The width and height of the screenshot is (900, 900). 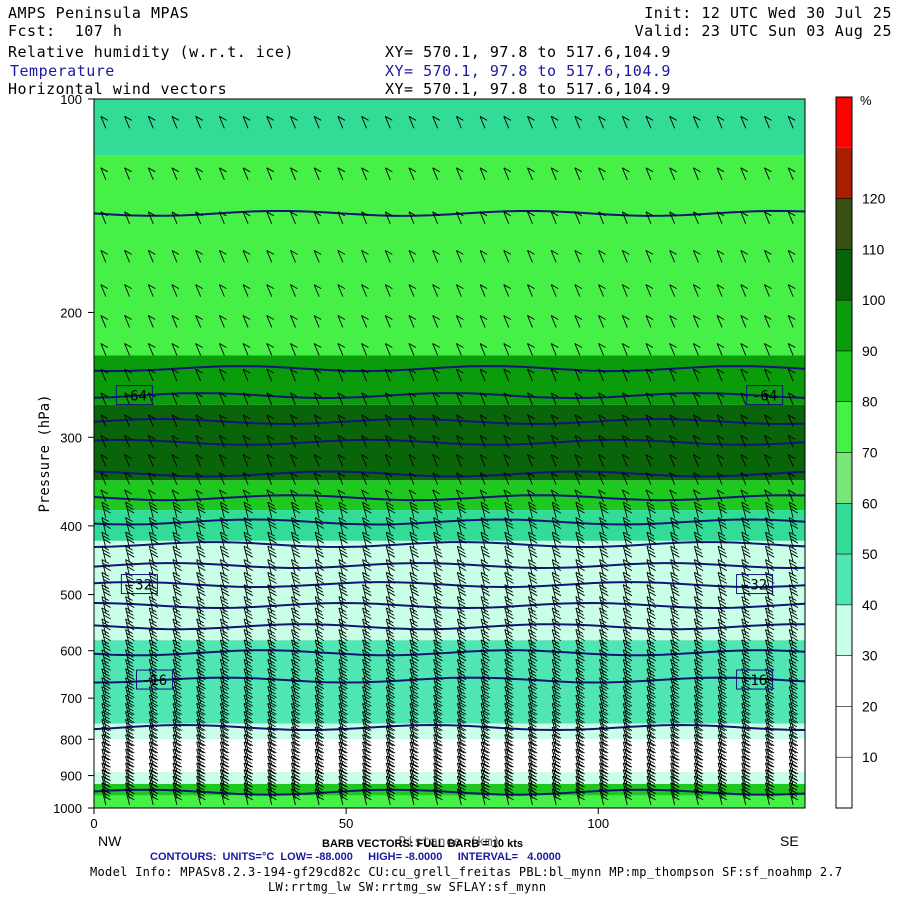 What do you see at coordinates (71, 776) in the screenshot?
I see `y-tick-label: 900` at bounding box center [71, 776].